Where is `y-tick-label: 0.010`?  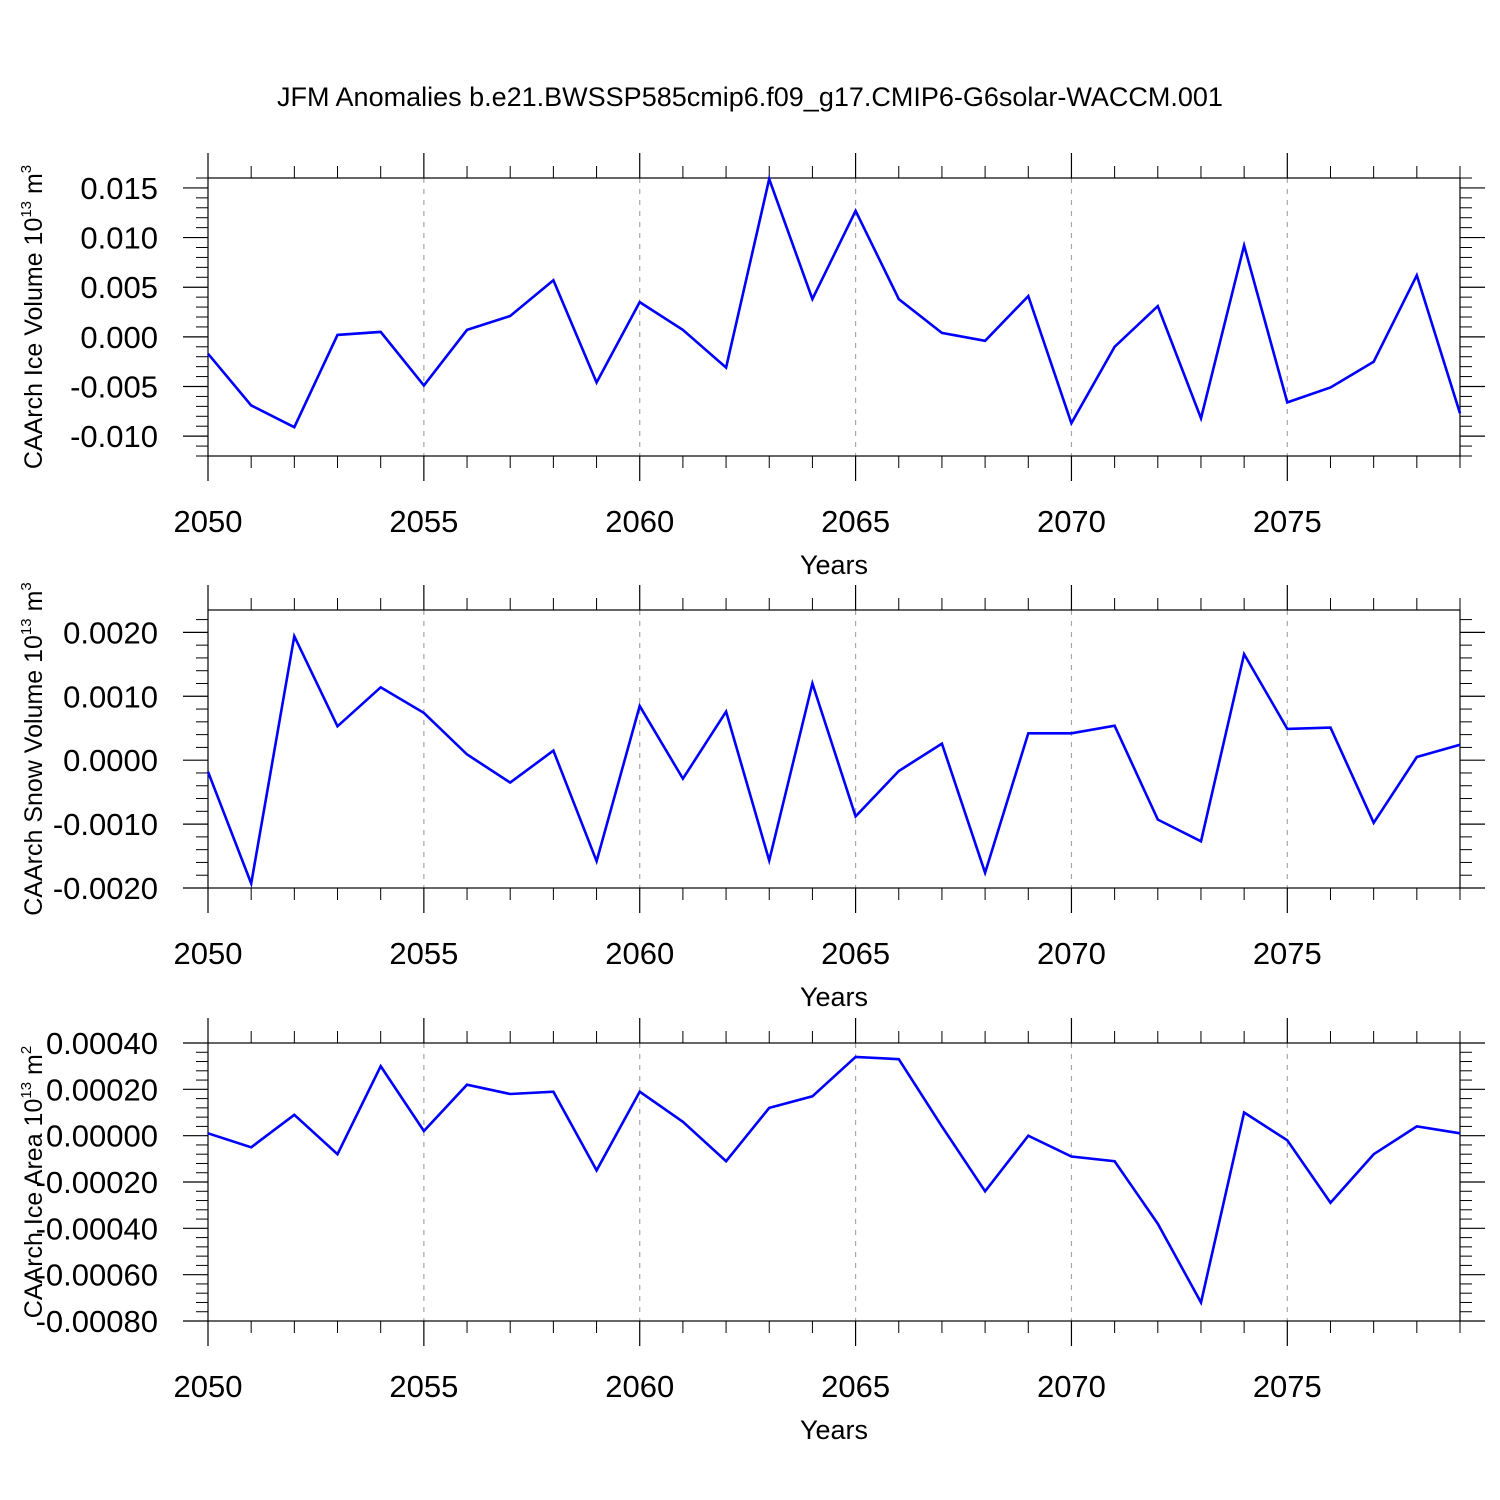 y-tick-label: 0.010 is located at coordinates (119, 238).